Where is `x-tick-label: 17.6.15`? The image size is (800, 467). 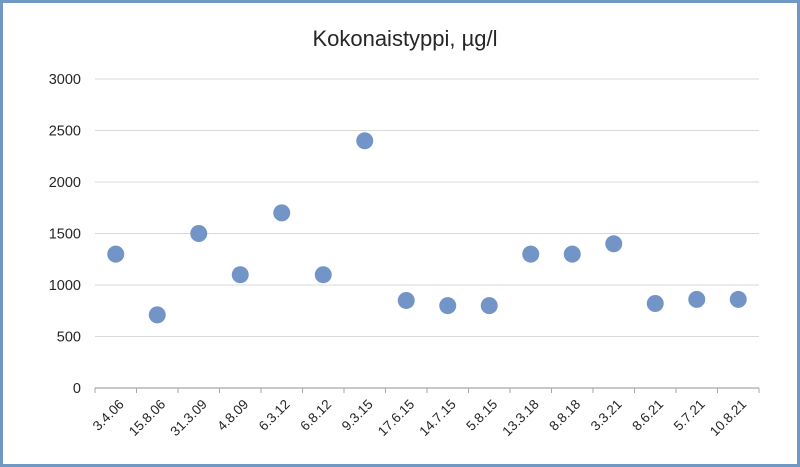
x-tick-label: 17.6.15 is located at coordinates (396, 418).